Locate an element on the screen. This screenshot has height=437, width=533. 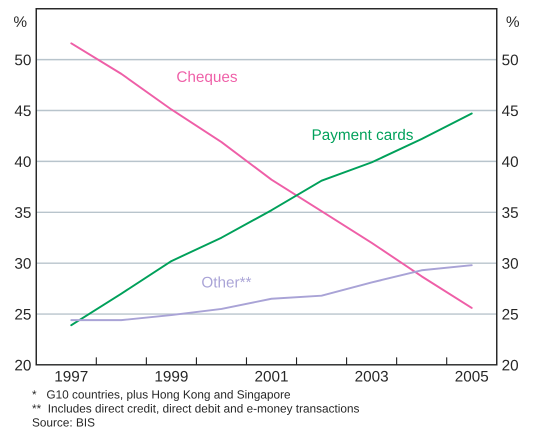
y-tick-label: 35 is located at coordinates (22, 212).